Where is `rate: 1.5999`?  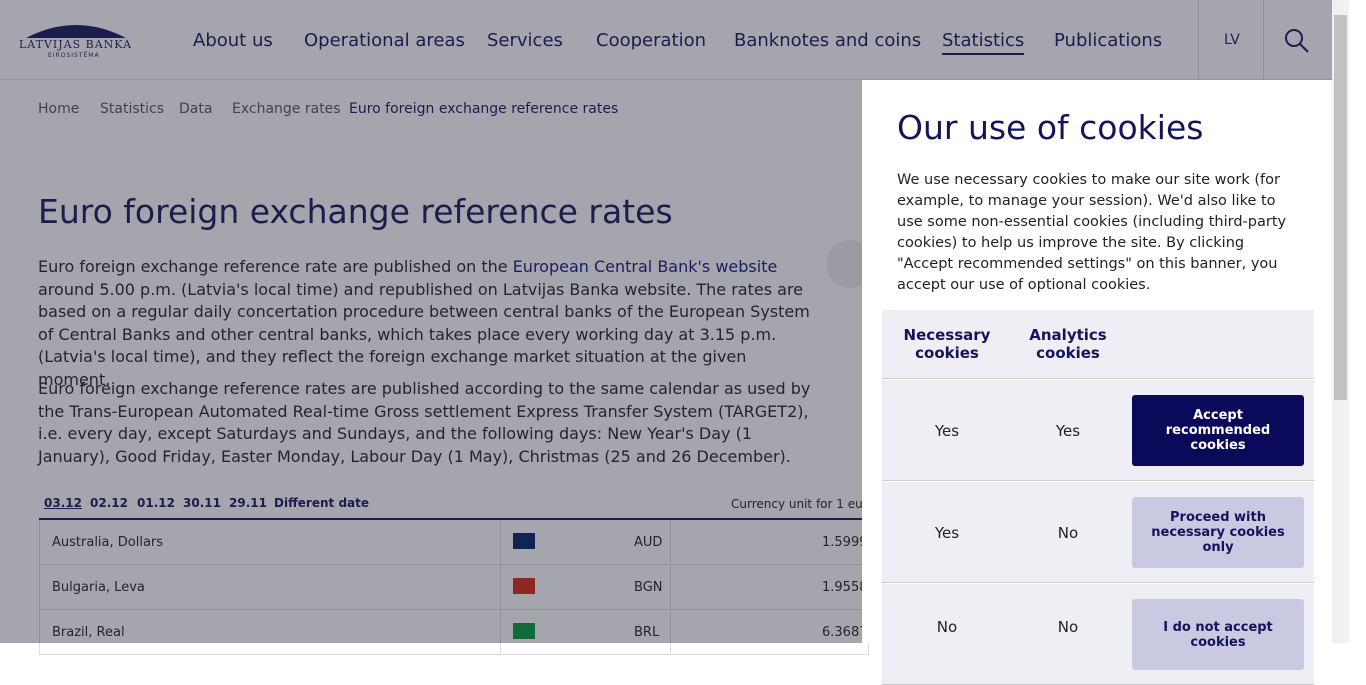 rate: 1.5999 is located at coordinates (845, 542).